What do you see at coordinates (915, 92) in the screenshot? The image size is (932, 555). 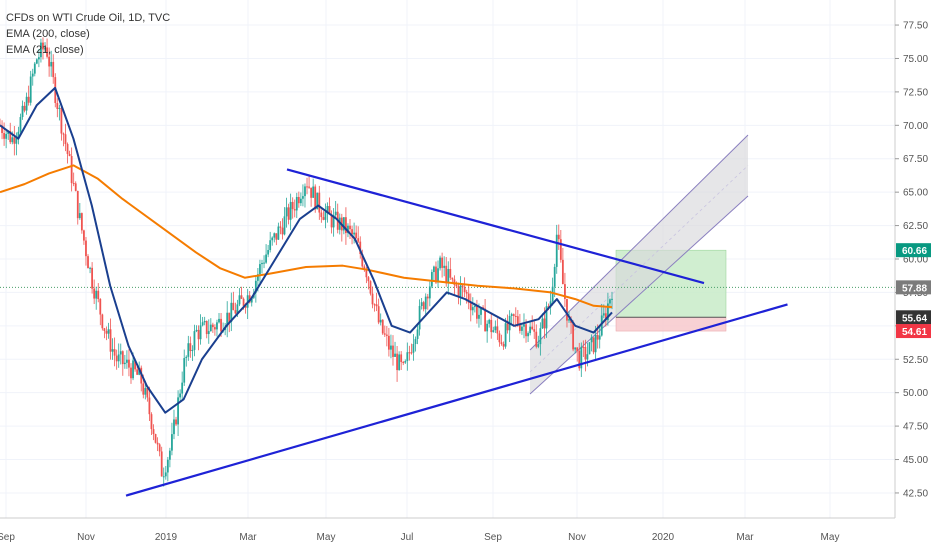 I see `price-axis-label: 72.50` at bounding box center [915, 92].